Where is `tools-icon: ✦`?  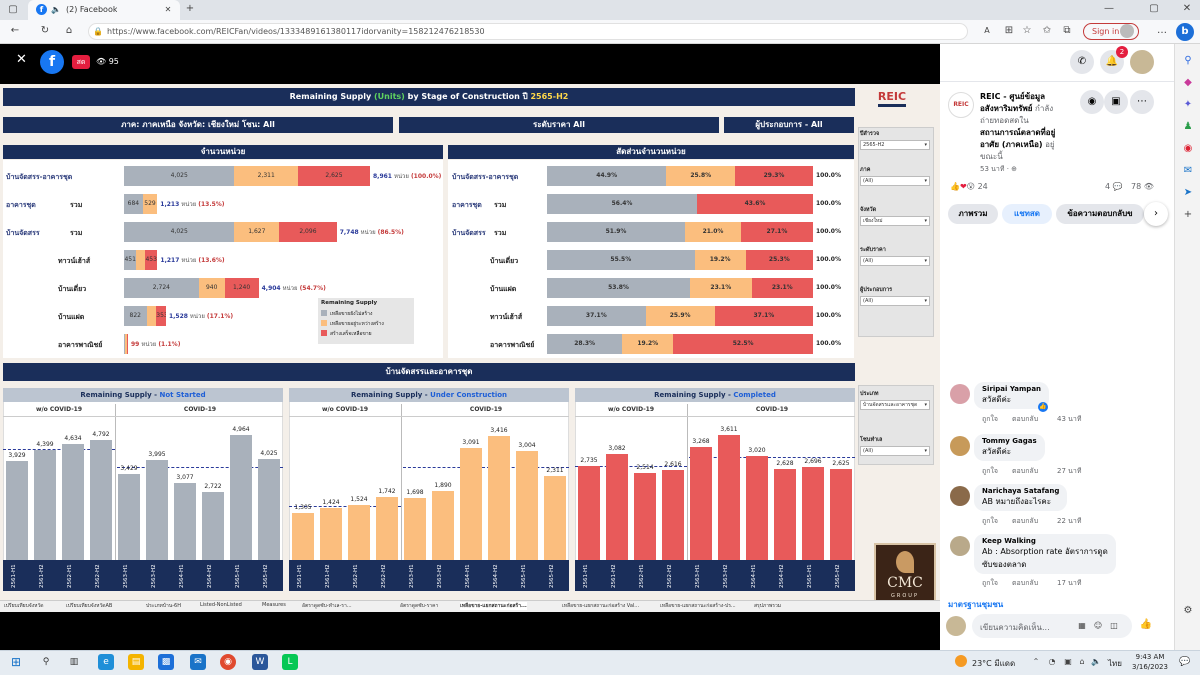
tools-icon: ✦ is located at coordinates (1188, 104).